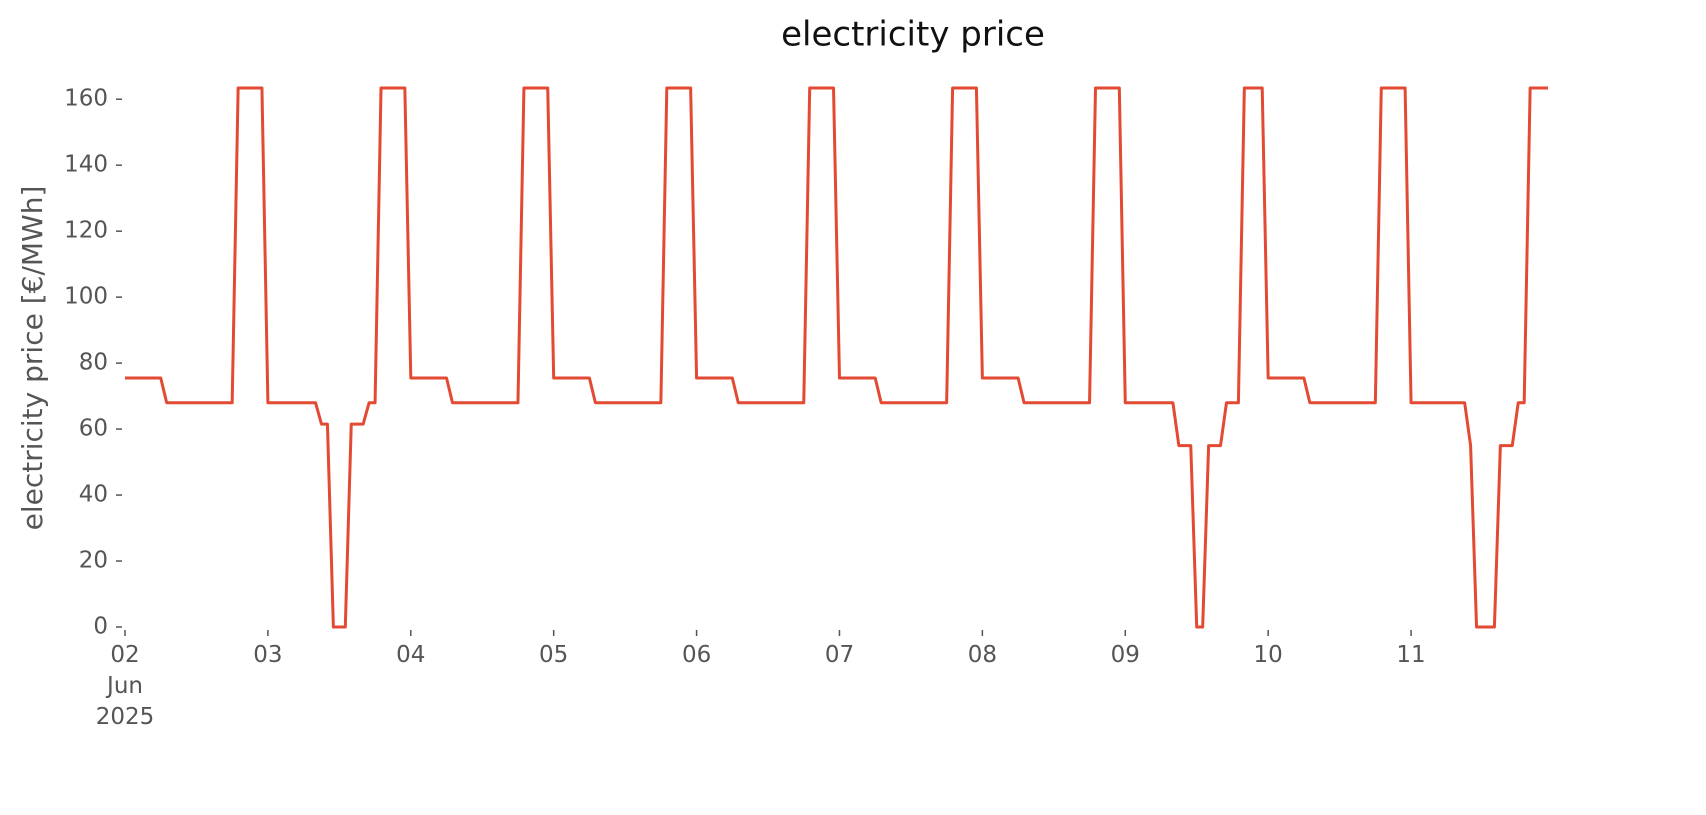 This screenshot has height=815, width=1706. Describe the element at coordinates (86, 165) in the screenshot. I see `y-tick-label: 140` at that location.